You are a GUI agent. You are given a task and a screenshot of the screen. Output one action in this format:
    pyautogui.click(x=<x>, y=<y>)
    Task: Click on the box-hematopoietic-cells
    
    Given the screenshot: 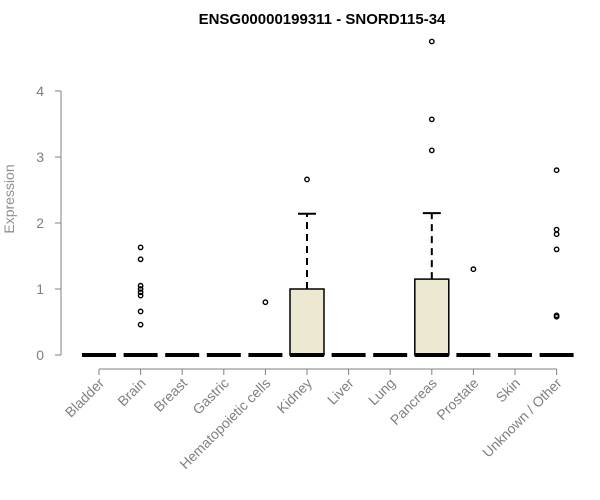 What is the action you would take?
    pyautogui.click(x=265, y=328)
    